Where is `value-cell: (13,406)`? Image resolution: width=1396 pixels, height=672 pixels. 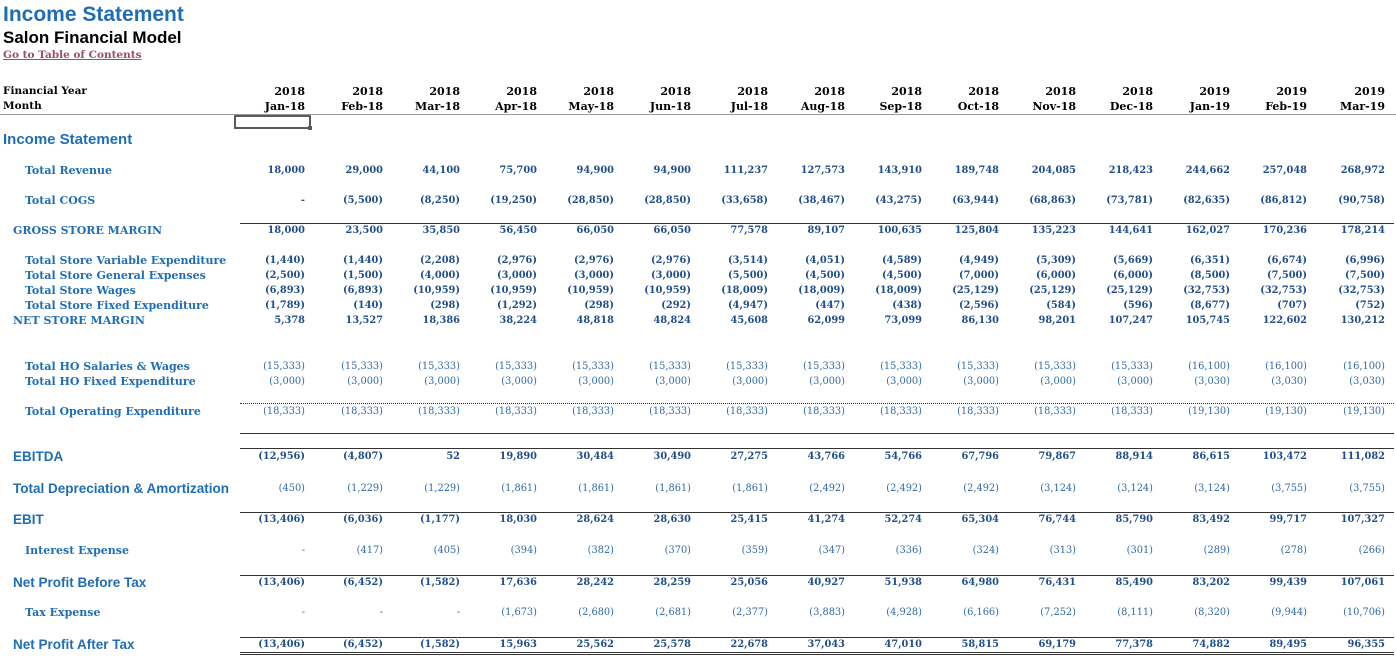 value-cell: (13,406) is located at coordinates (281, 582).